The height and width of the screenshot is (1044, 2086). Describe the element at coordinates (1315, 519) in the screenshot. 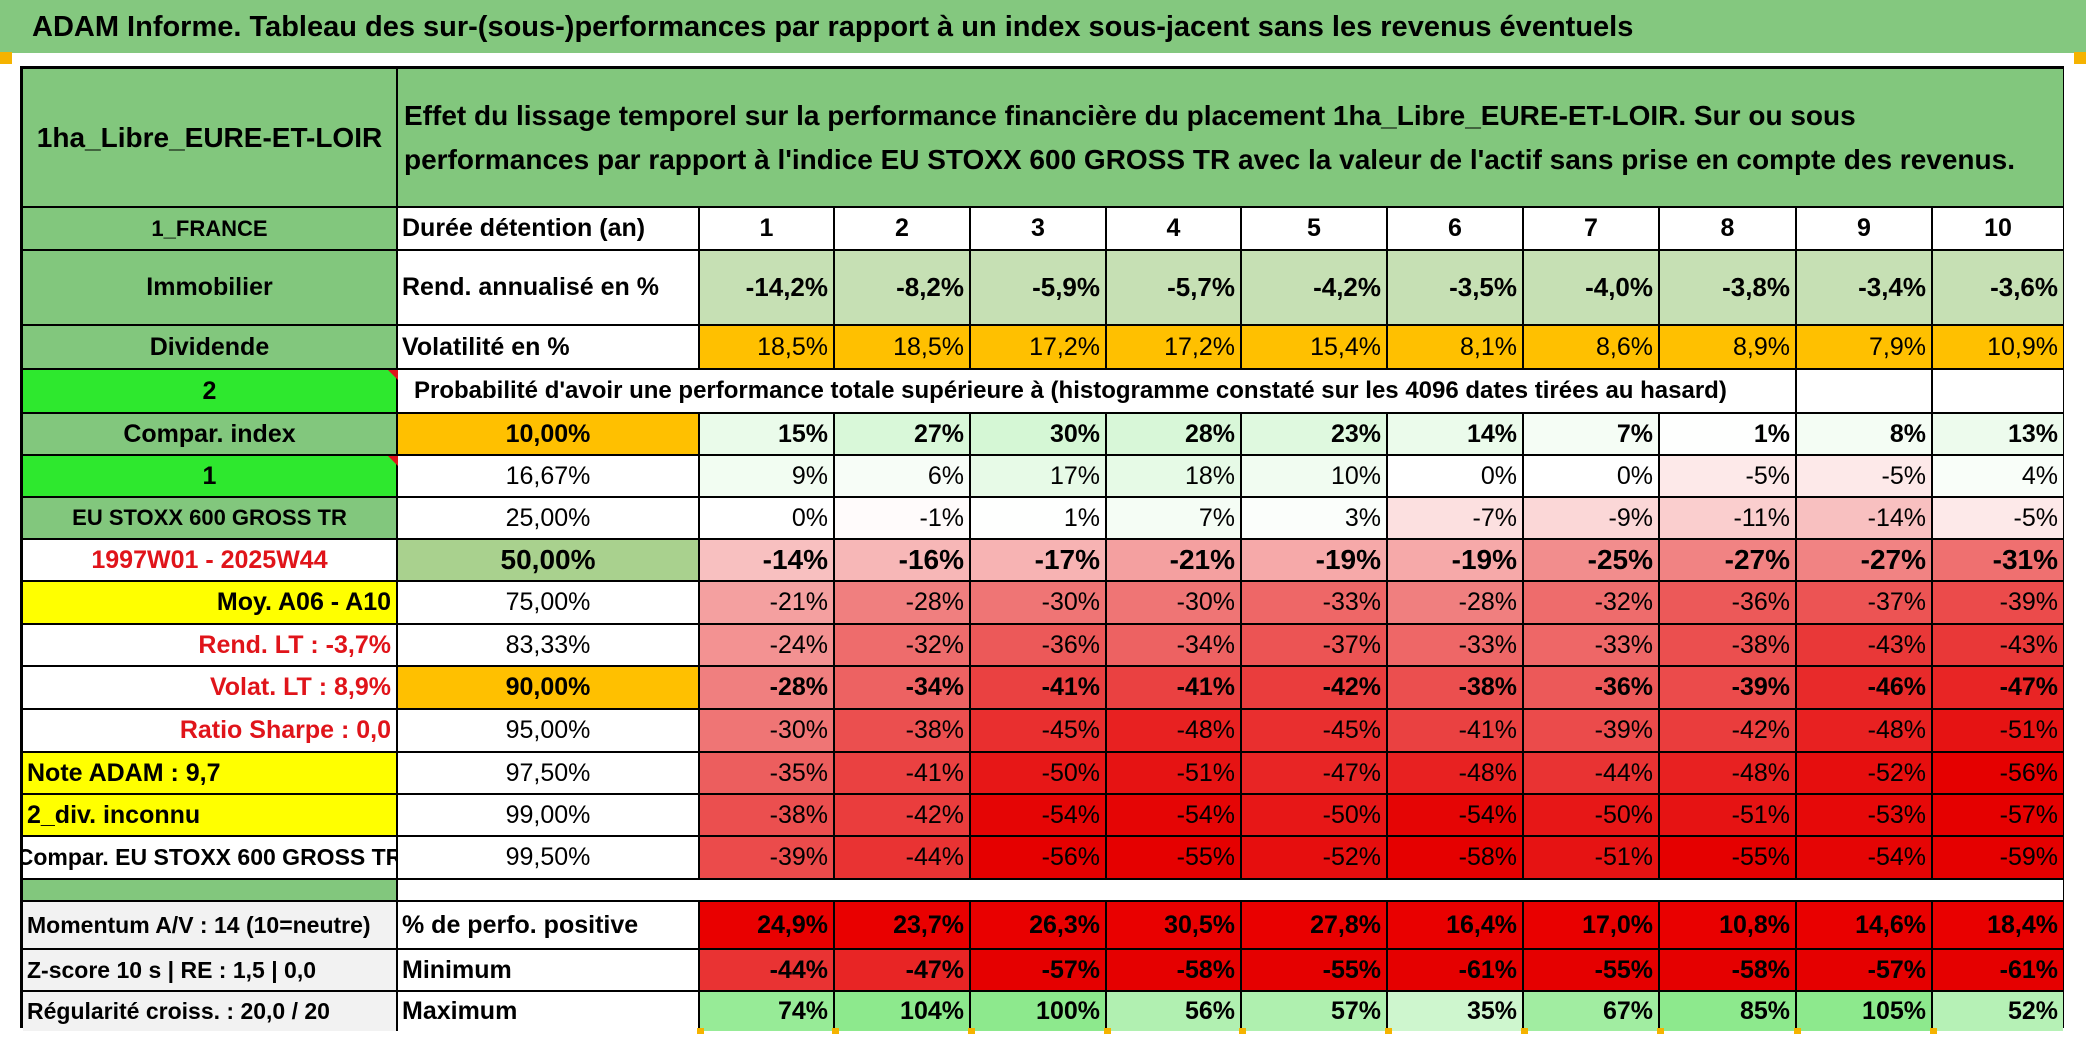

I see `proba-value: 3%` at that location.